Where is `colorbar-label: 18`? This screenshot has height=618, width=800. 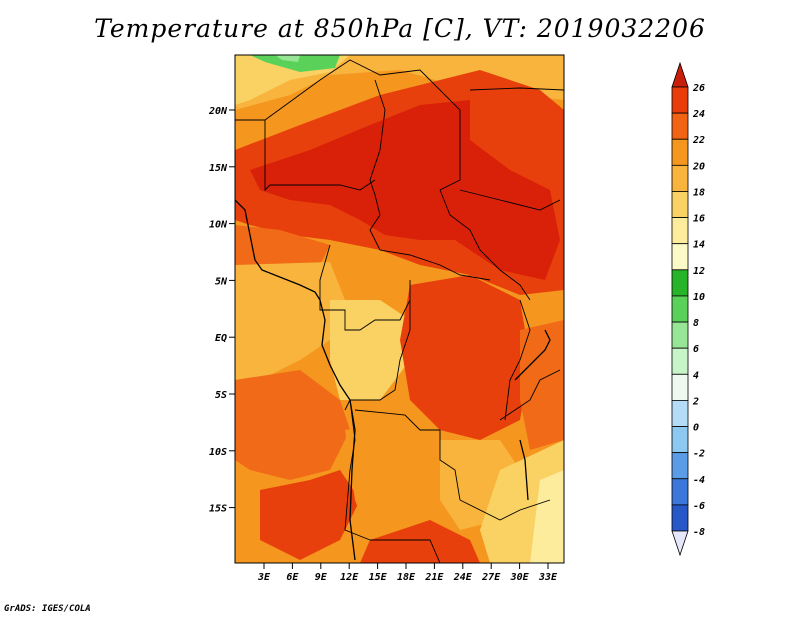
colorbar-label: 18 is located at coordinates (699, 192).